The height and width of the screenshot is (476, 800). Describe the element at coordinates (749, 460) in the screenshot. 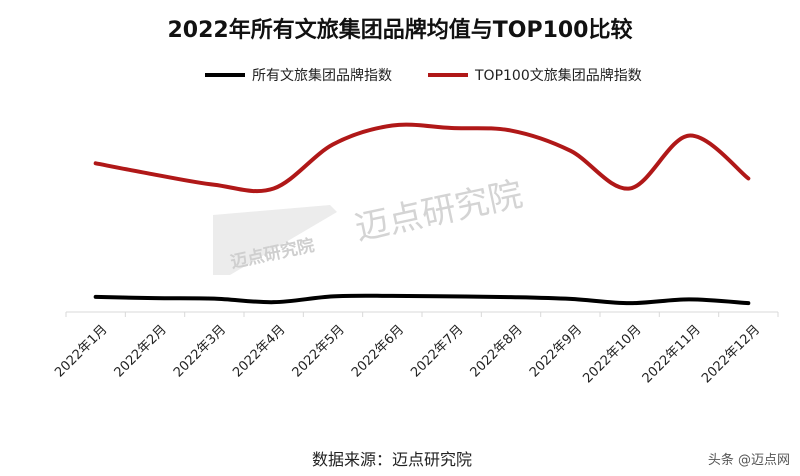

I see `credit-note: 头条 @迈点网` at that location.